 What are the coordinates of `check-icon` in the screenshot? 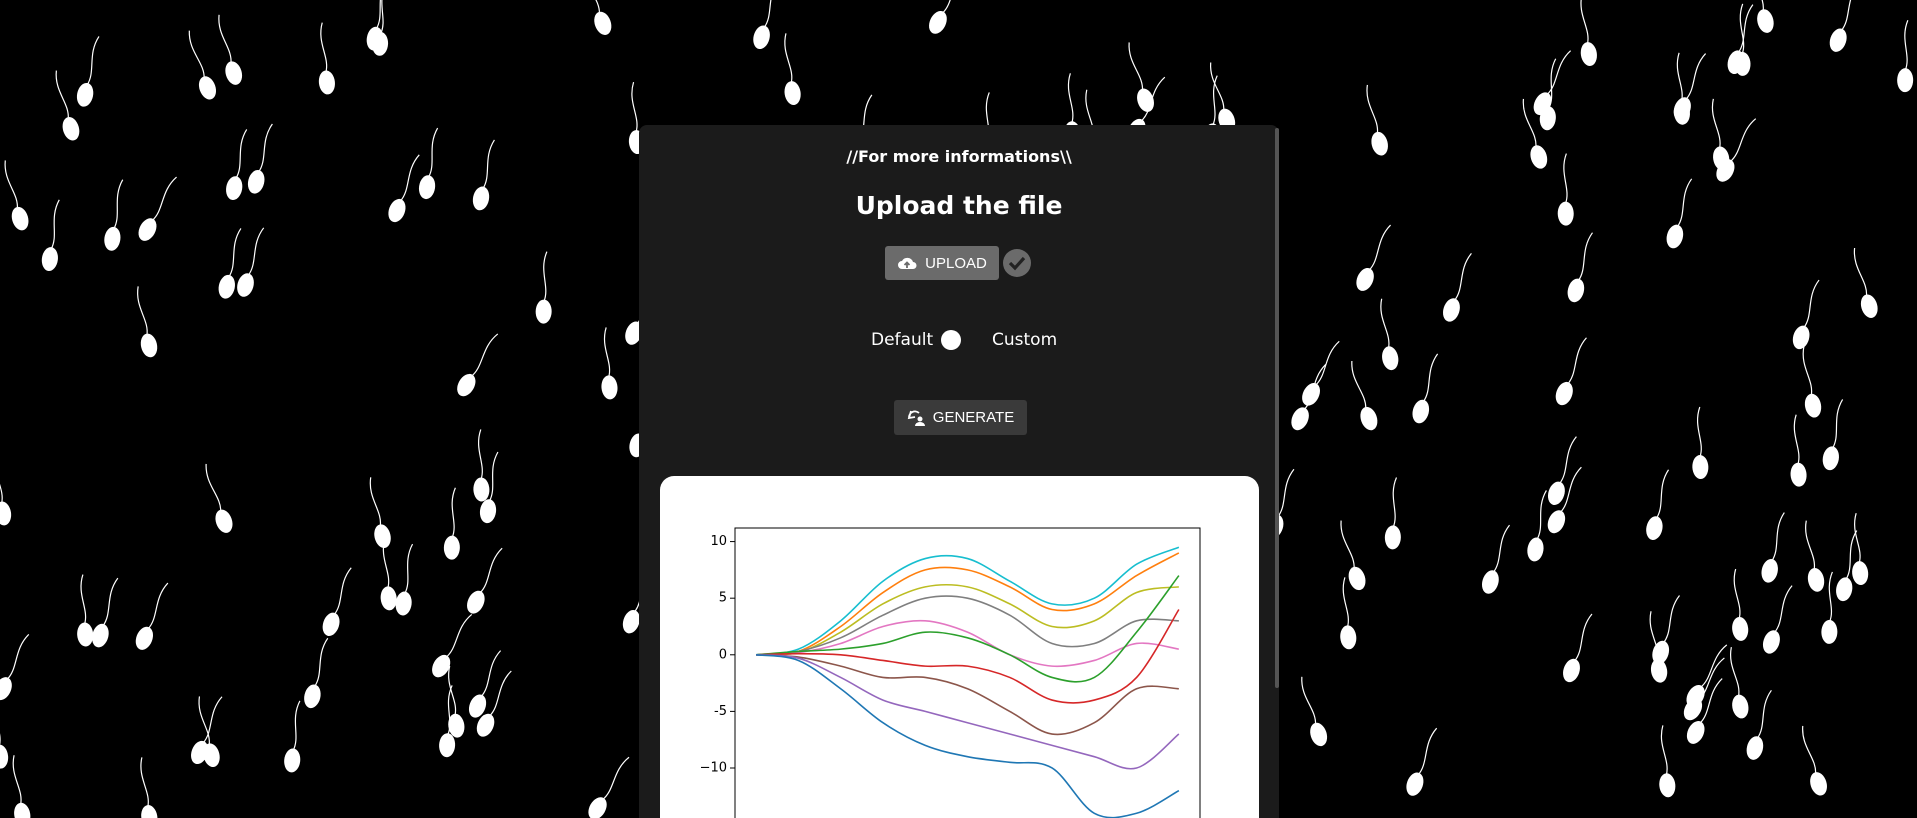 It's located at (1017, 263).